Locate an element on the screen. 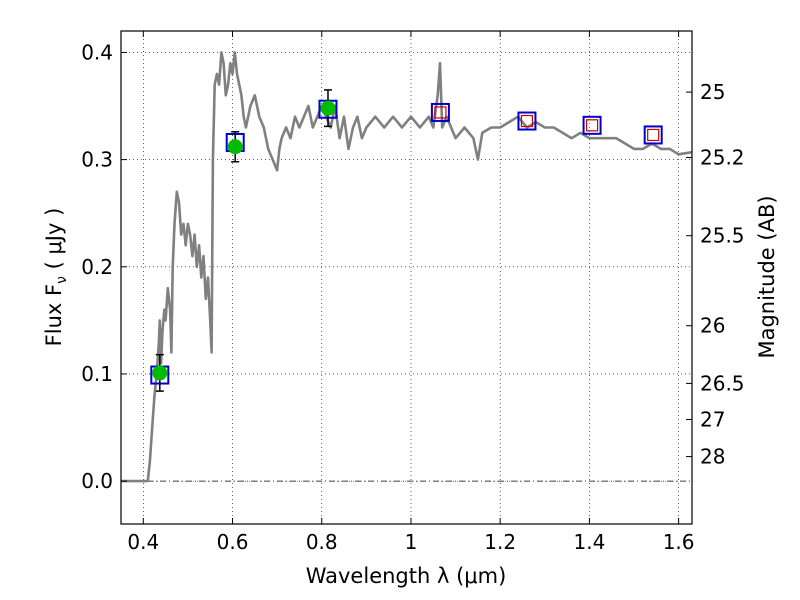 Image resolution: width=800 pixels, height=600 pixels. x-tick-label: 0.6 is located at coordinates (233, 542).